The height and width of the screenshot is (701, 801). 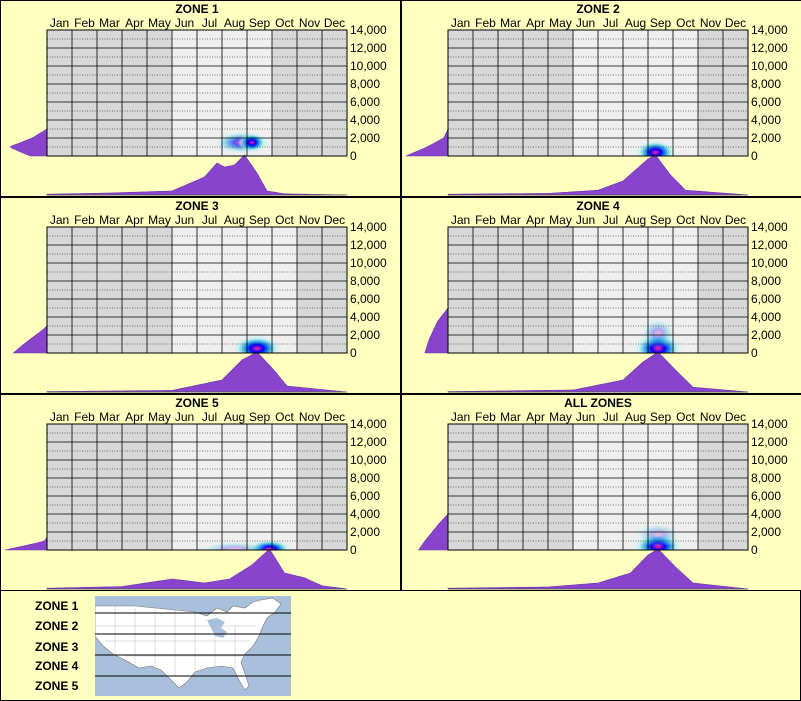 What do you see at coordinates (57, 666) in the screenshot?
I see `legend-zone-4: ZONE 4` at bounding box center [57, 666].